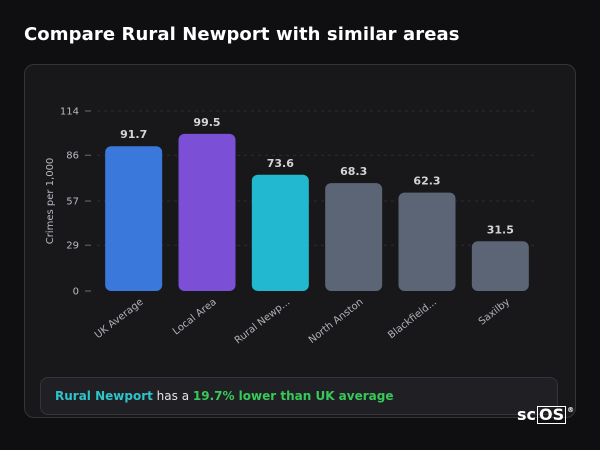  What do you see at coordinates (119, 319) in the screenshot?
I see `x-category-label: UK Average` at bounding box center [119, 319].